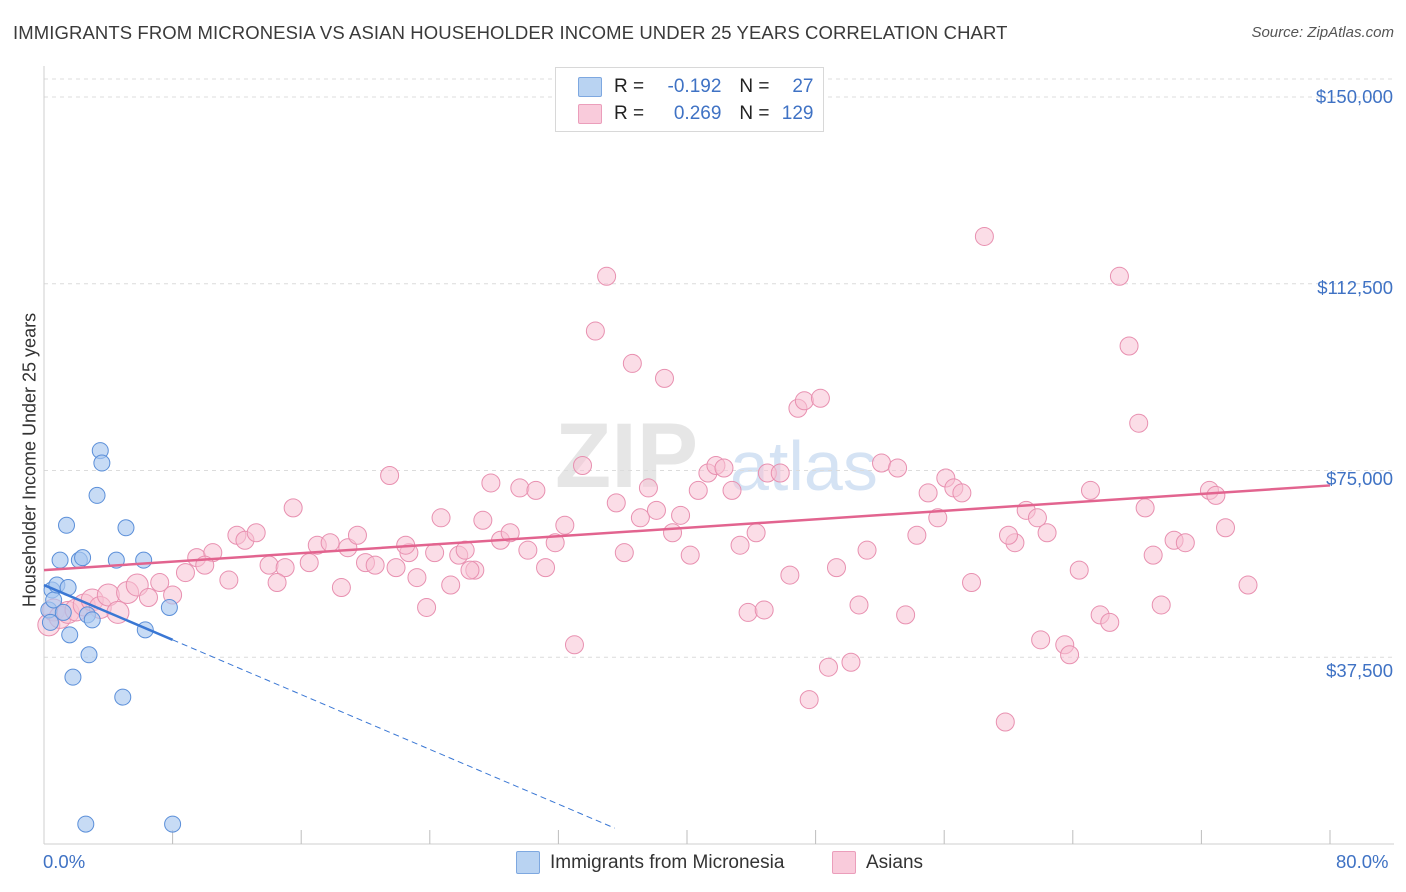 The height and width of the screenshot is (892, 1406). I want to click on source-label: Source: ZipAtlas.com, so click(1322, 32).